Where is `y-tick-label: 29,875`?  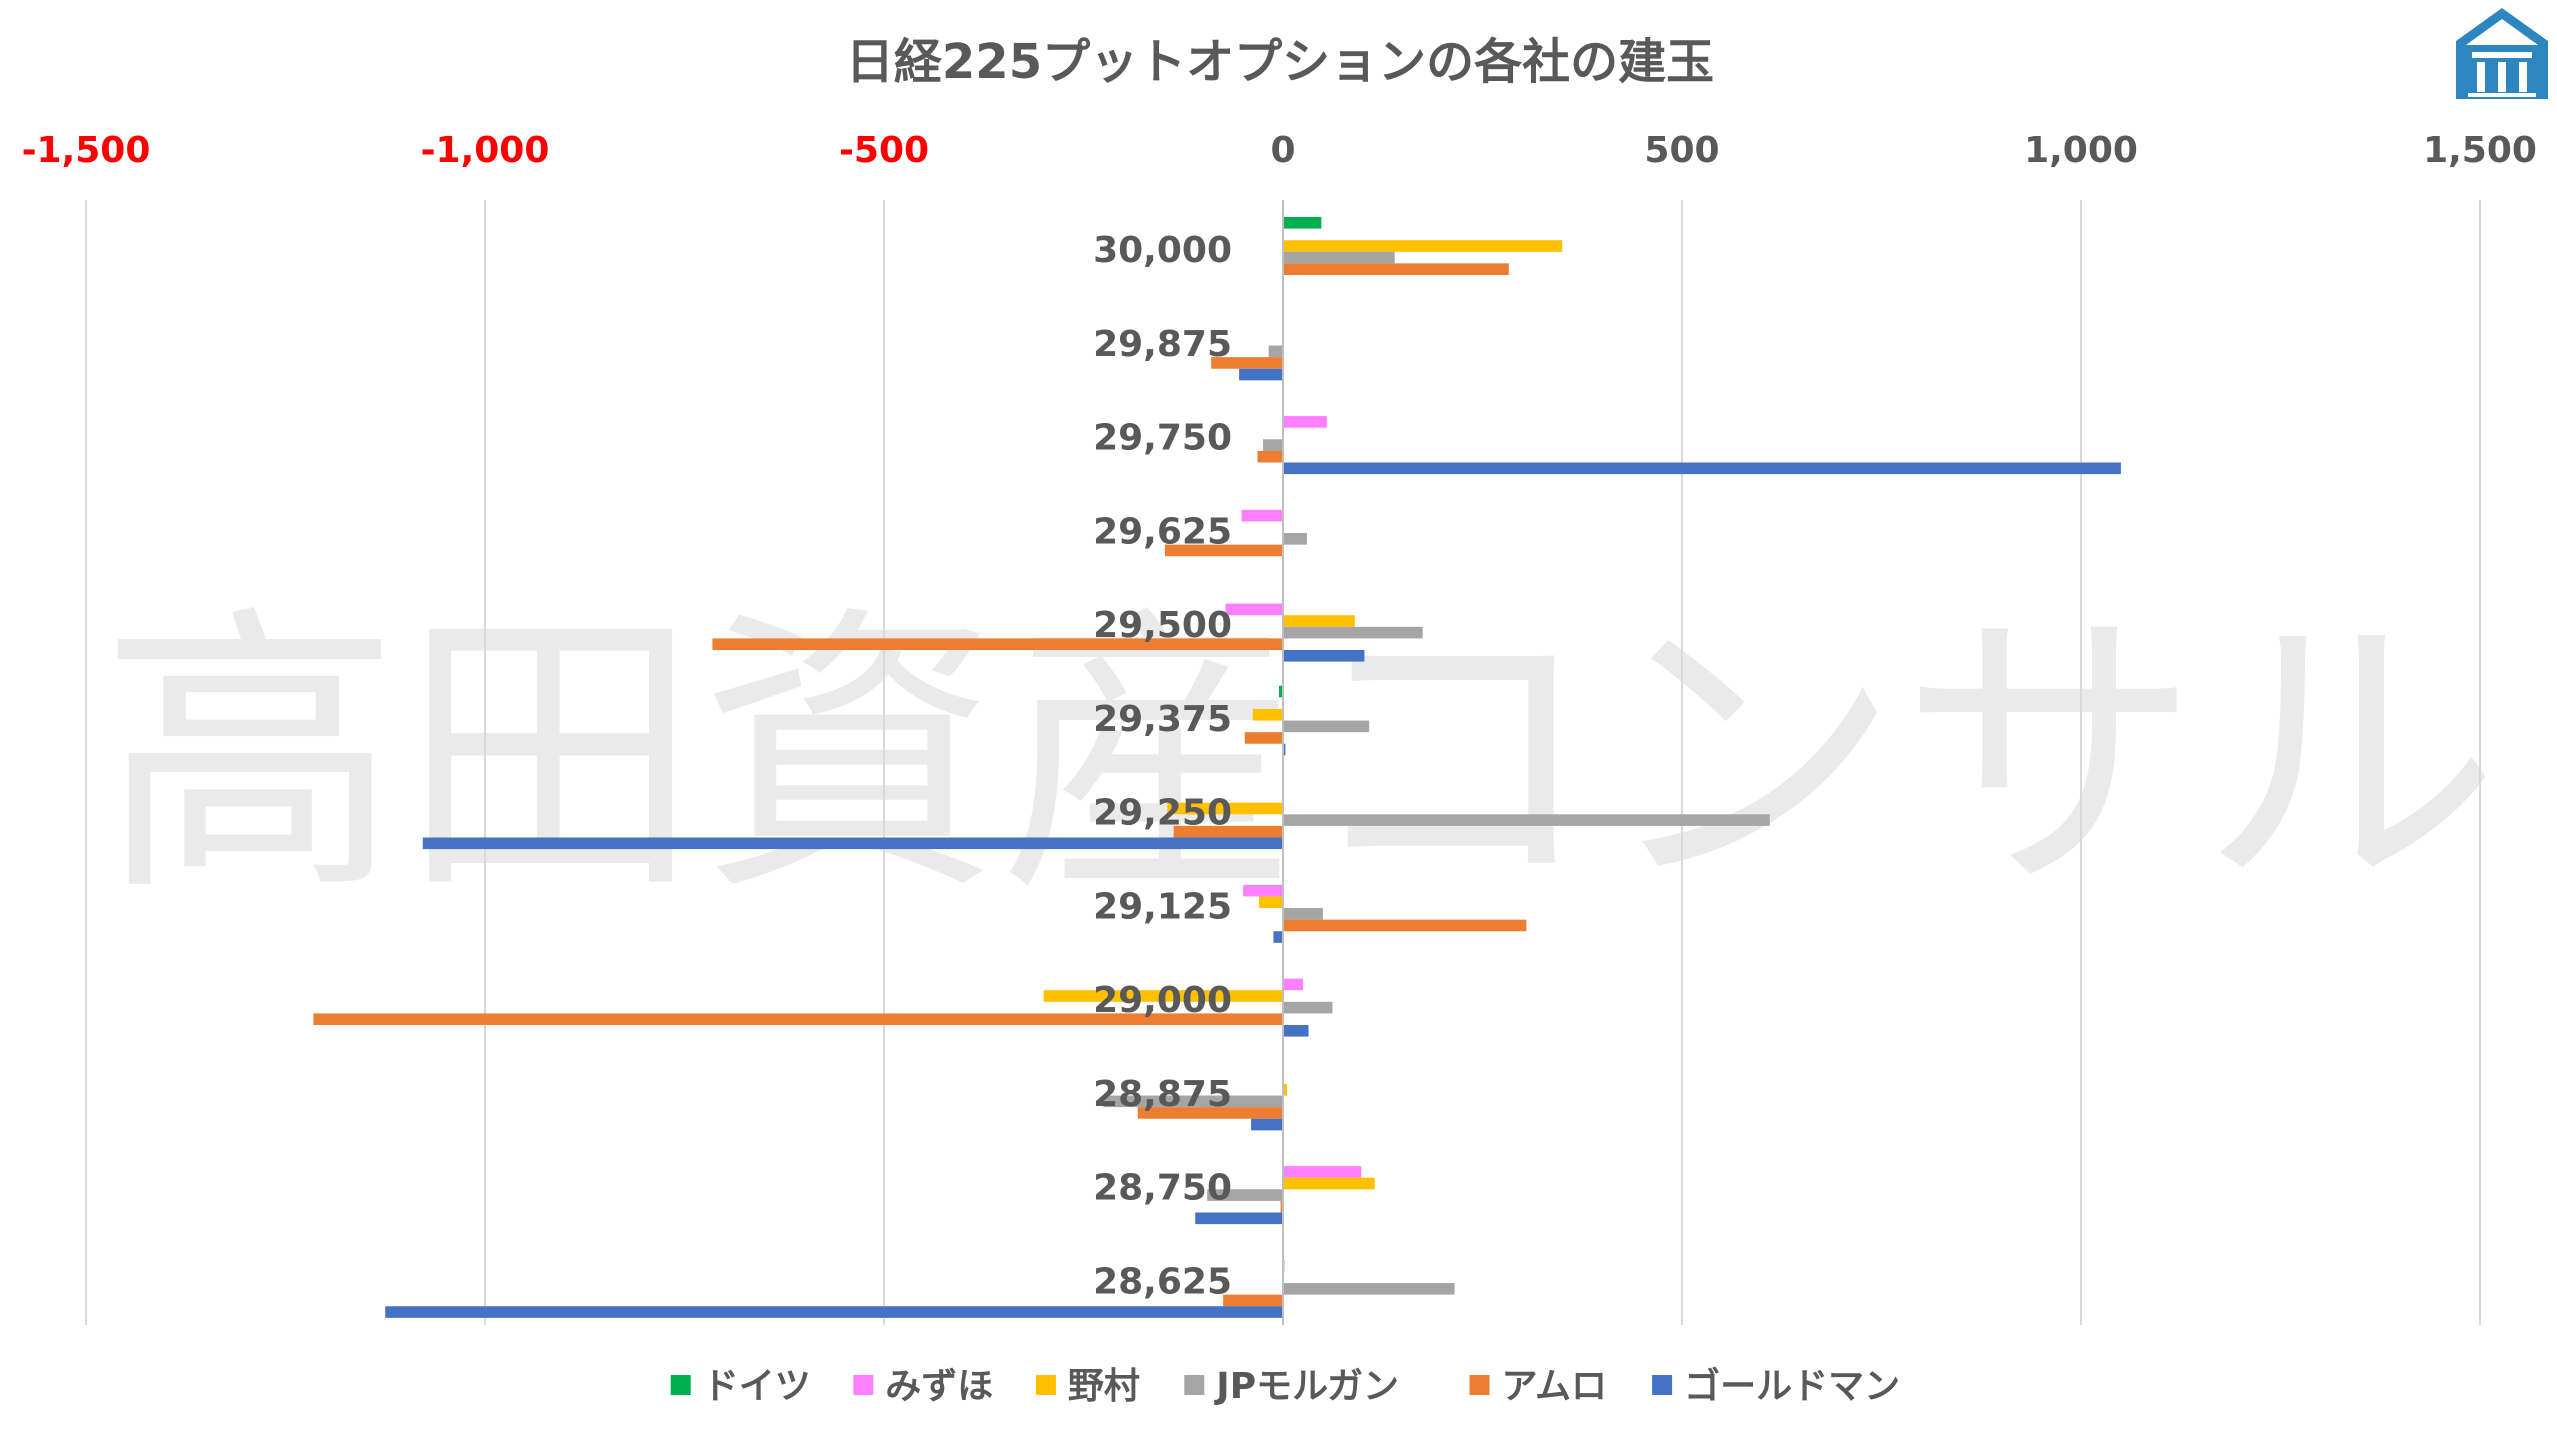 y-tick-label: 29,875 is located at coordinates (1162, 344).